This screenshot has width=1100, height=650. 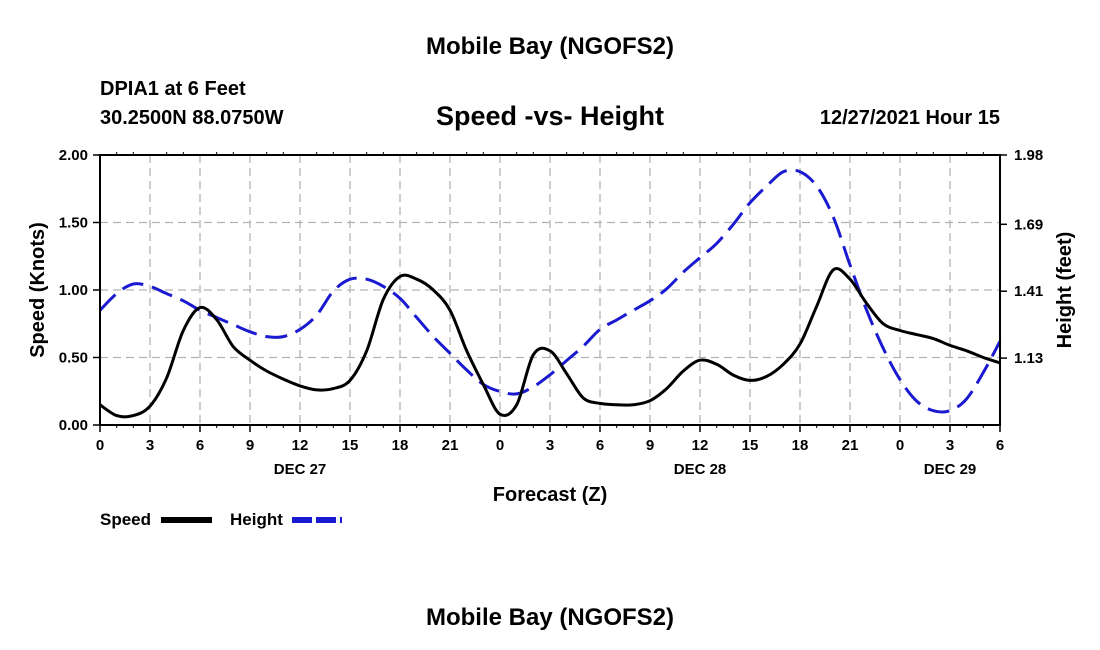 What do you see at coordinates (256, 519) in the screenshot?
I see `legend-height-label: Height` at bounding box center [256, 519].